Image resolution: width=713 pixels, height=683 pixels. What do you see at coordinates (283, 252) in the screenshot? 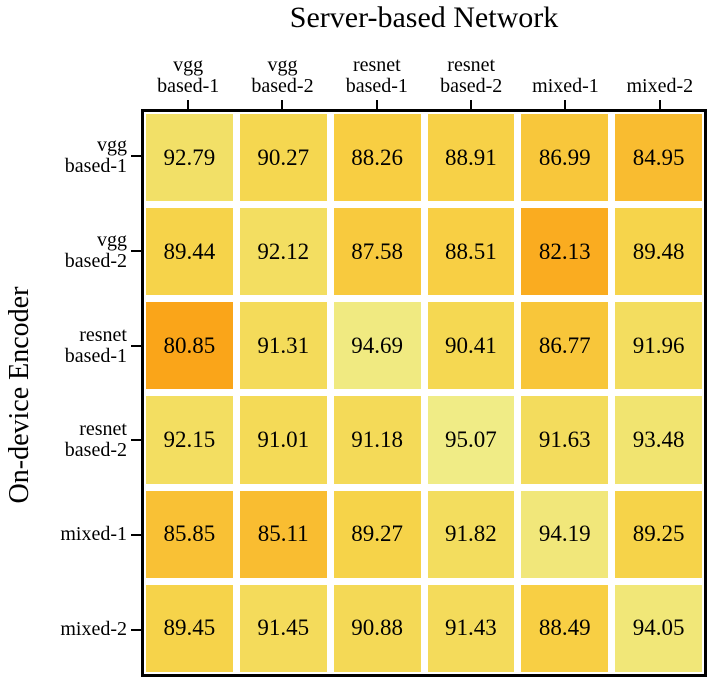
I see `heatmap-cell-r2-c2: 92.12` at bounding box center [283, 252].